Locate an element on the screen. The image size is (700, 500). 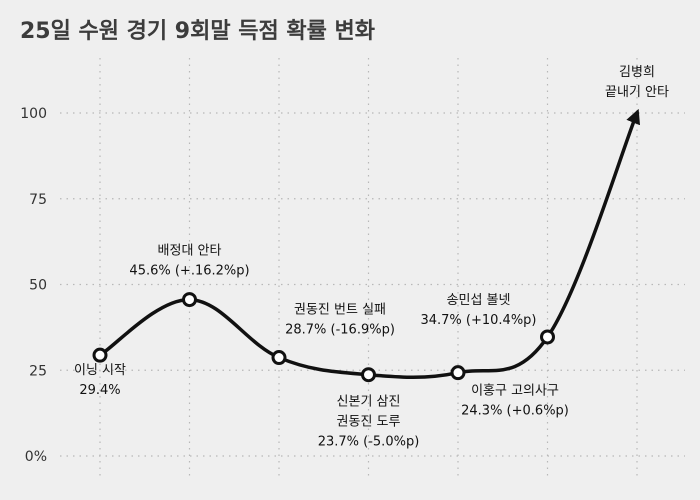
annotation-line: 34.7% (+10.4%p) is located at coordinates (478, 320).